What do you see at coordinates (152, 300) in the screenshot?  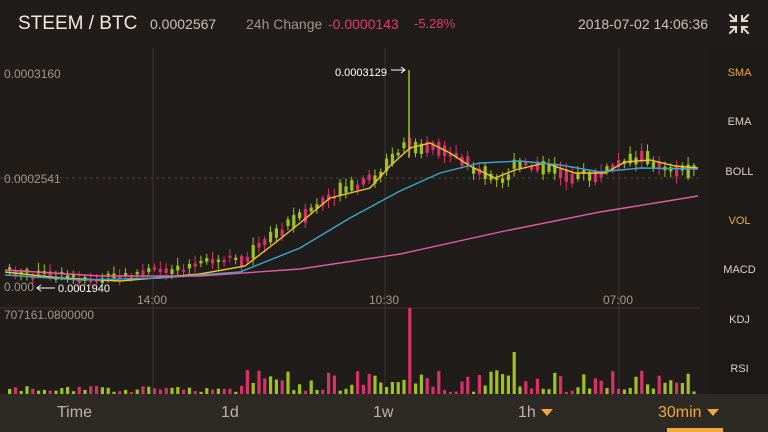 I see `time-label-1: 14:00` at bounding box center [152, 300].